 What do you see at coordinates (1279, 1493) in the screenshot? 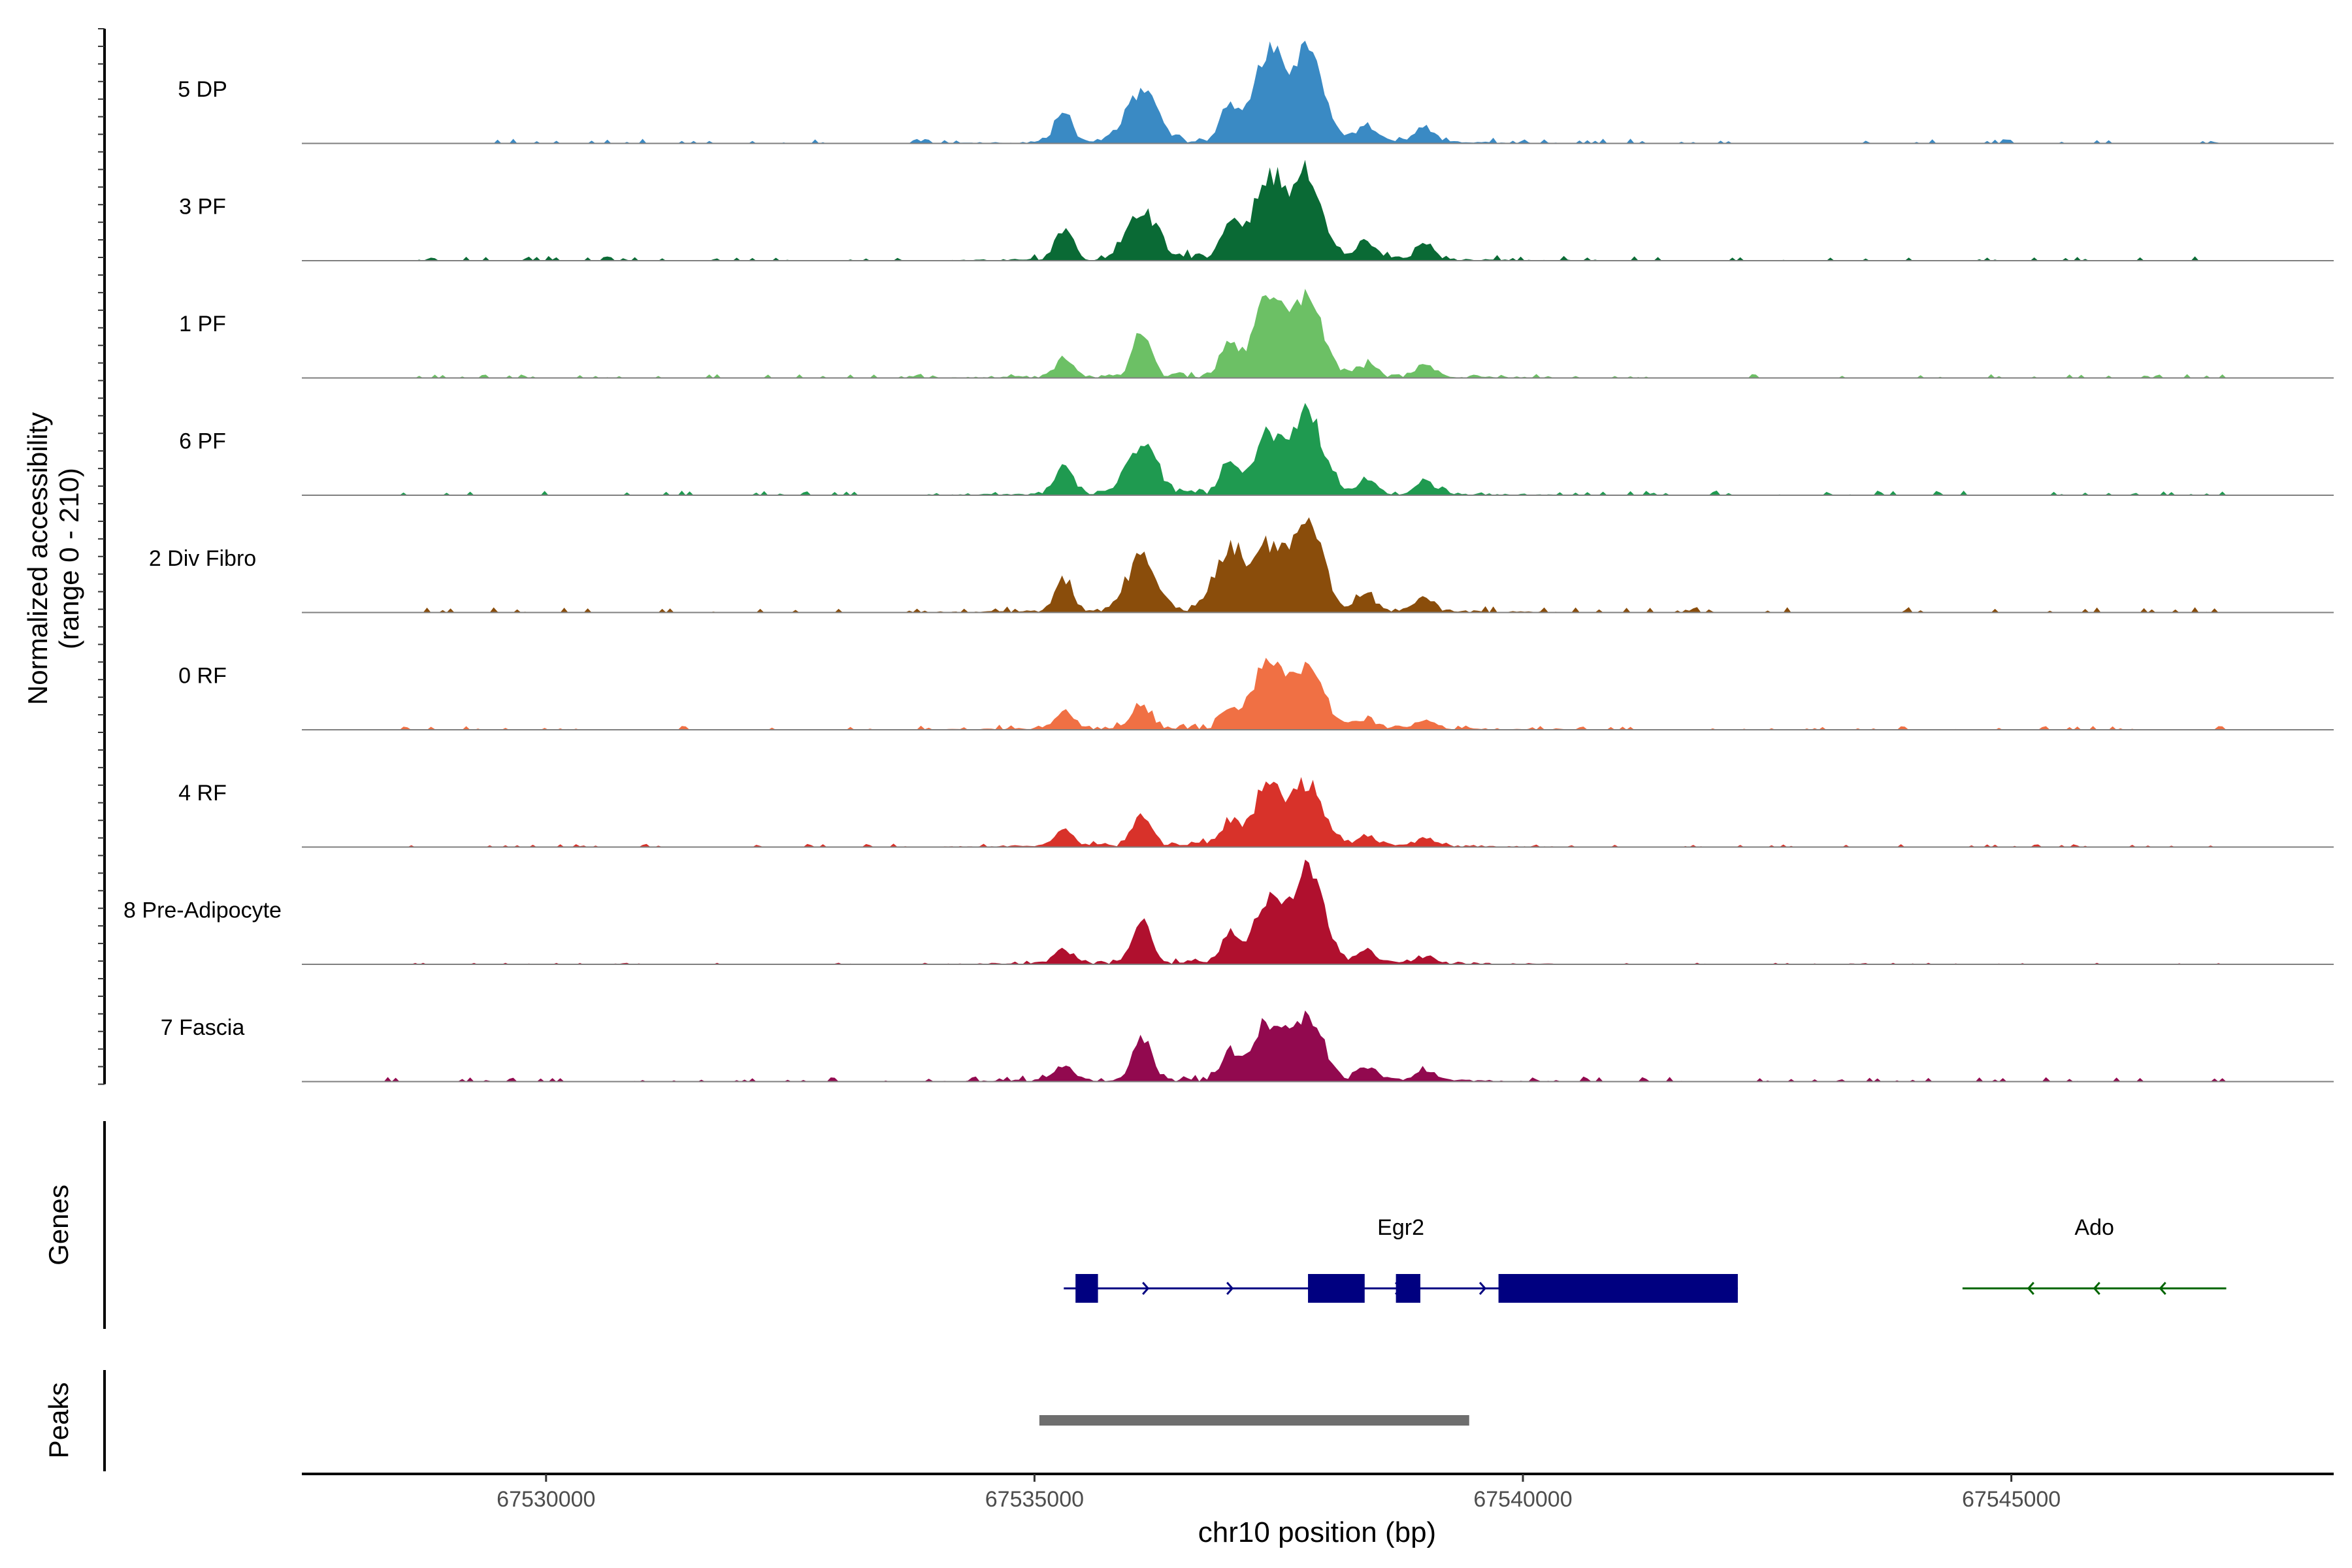
I see `x-axis-ticks: 67530000 67535000 67540000 67545000` at bounding box center [1279, 1493].